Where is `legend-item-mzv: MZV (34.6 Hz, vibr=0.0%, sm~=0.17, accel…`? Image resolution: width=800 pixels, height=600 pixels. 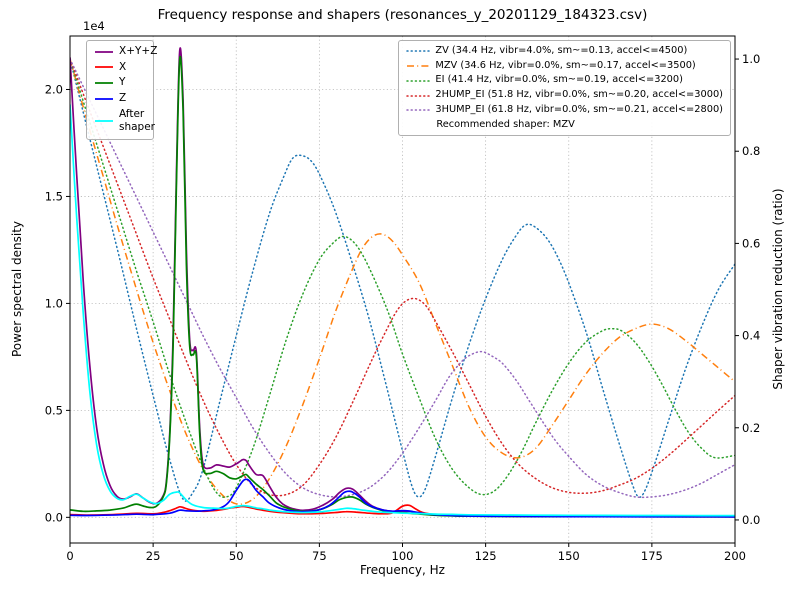
legend-item-mzv: MZV (34.6 Hz, vibr=0.0%, sm~=0.17, accel… is located at coordinates (564, 66).